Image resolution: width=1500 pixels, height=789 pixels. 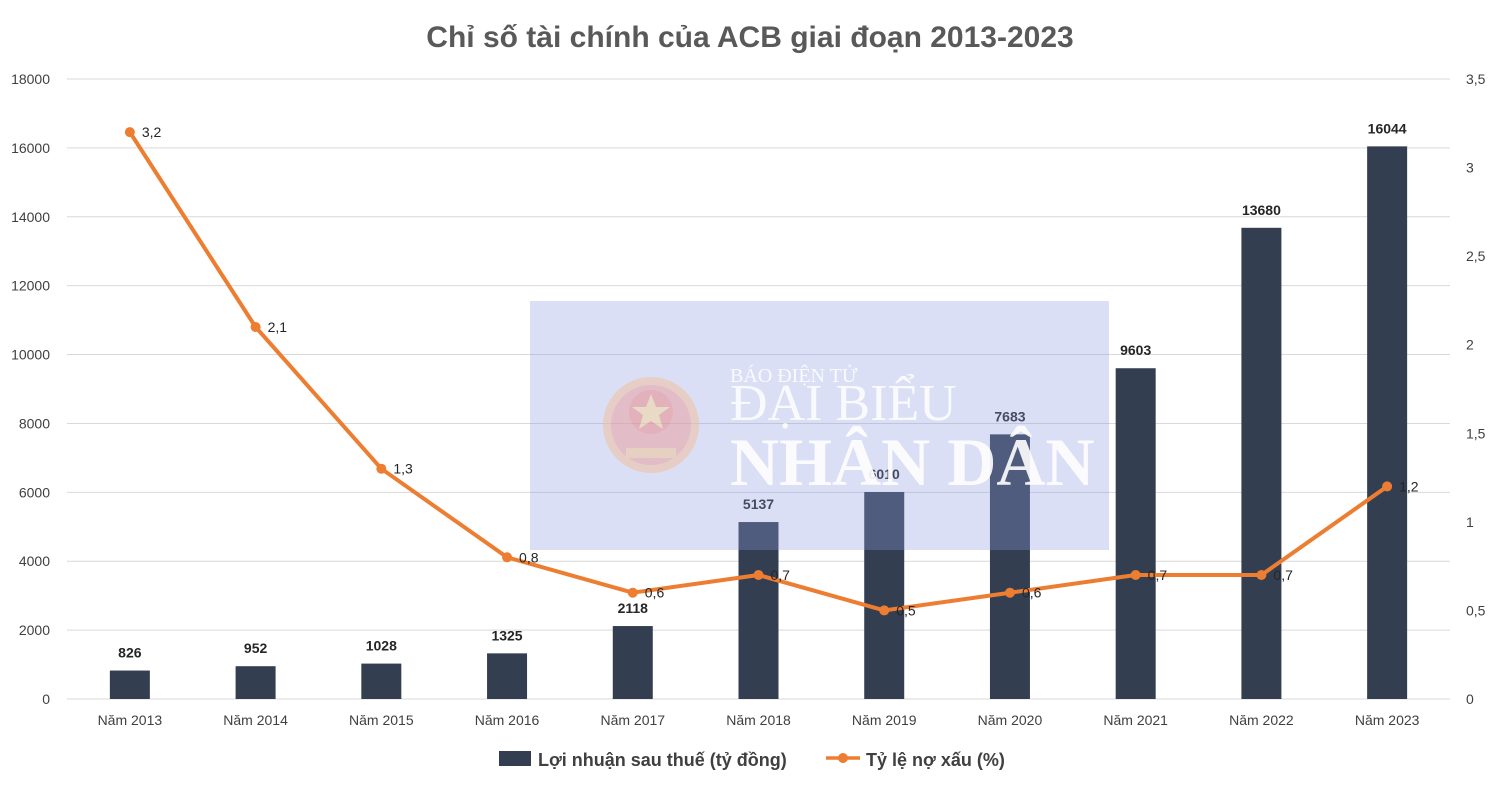 I want to click on x-tick-label: Năm 2020, so click(x=1010, y=720).